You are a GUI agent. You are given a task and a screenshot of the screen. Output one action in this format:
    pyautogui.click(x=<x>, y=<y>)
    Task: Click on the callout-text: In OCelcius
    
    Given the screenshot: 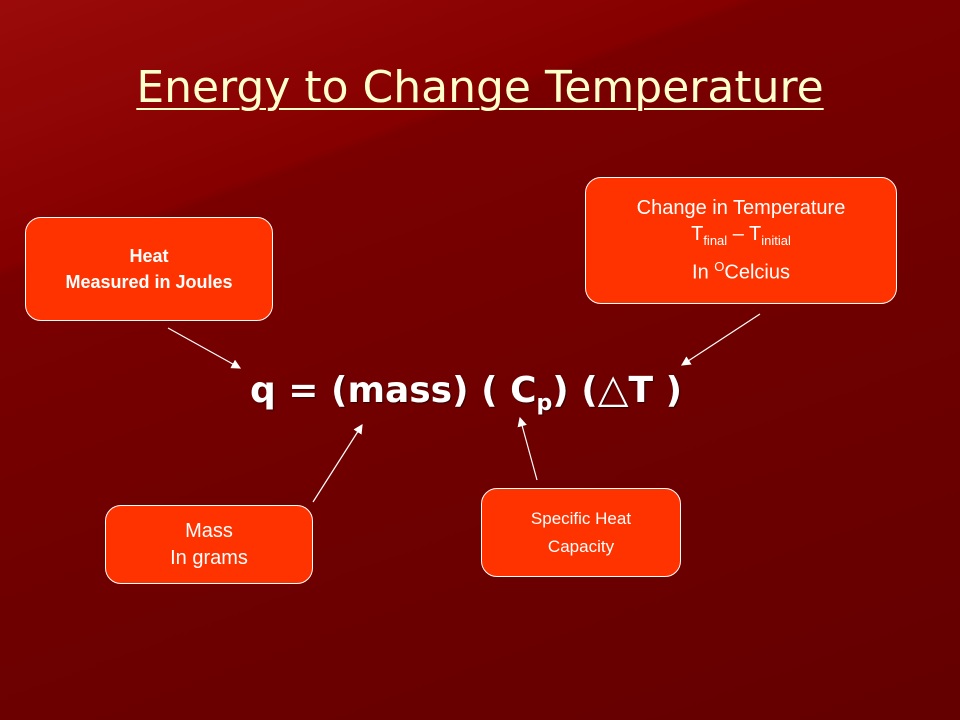 What is the action you would take?
    pyautogui.click(x=741, y=270)
    